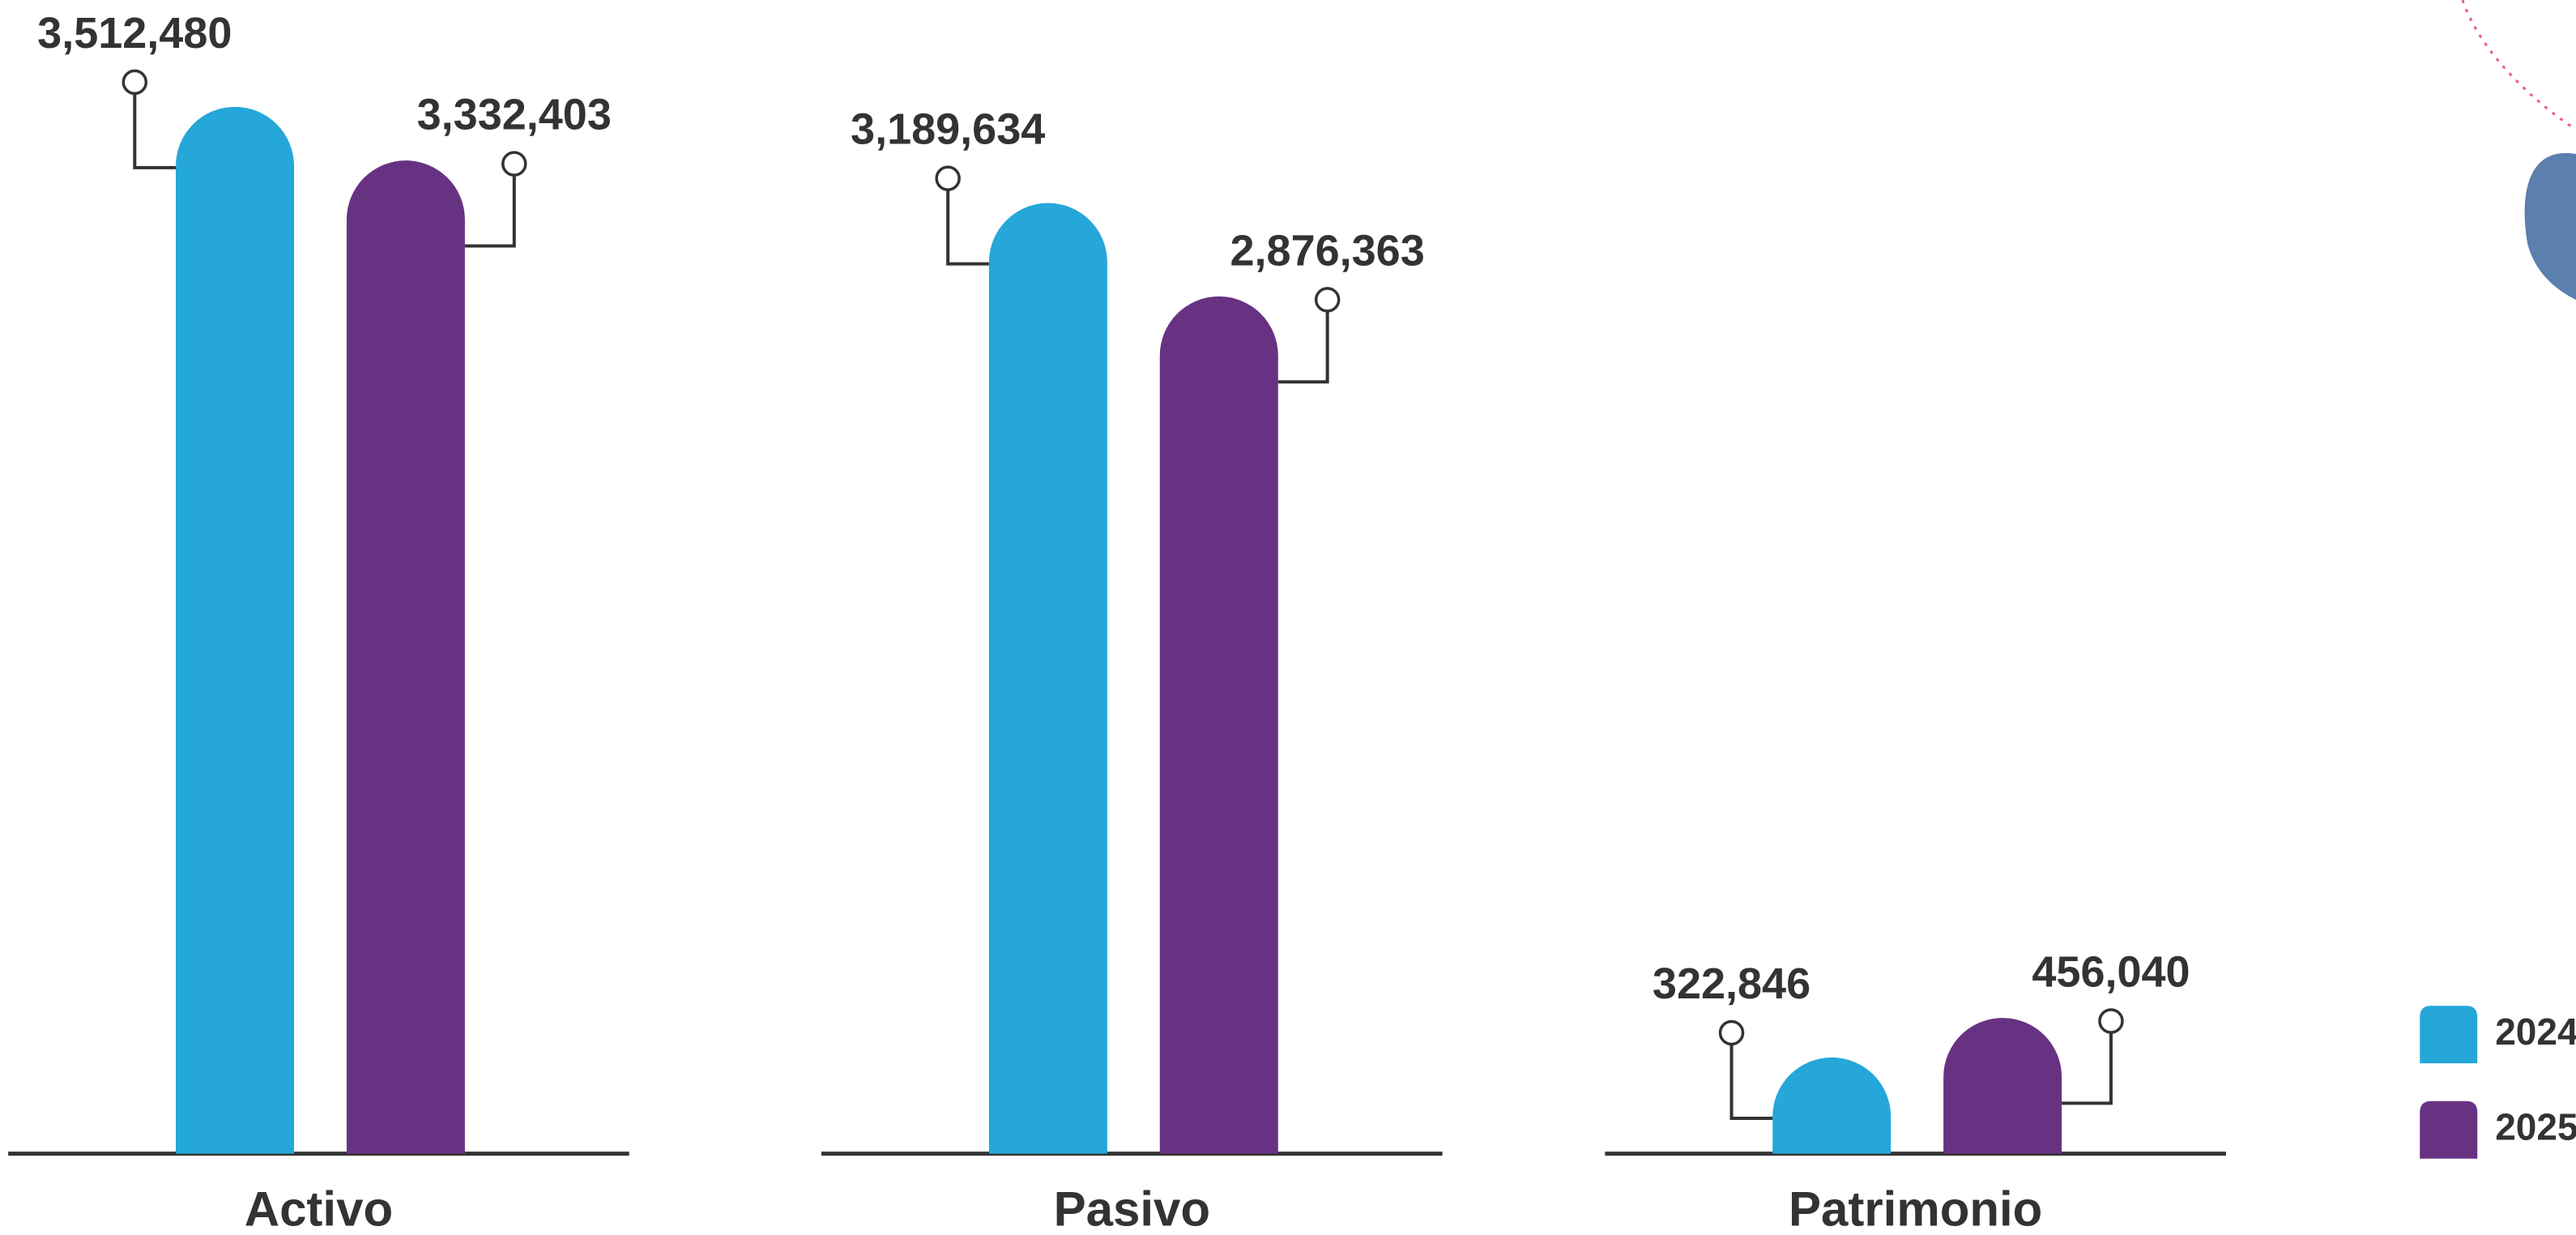 This screenshot has height=1235, width=2576. I want to click on legend-label: 2025, so click(2535, 1126).